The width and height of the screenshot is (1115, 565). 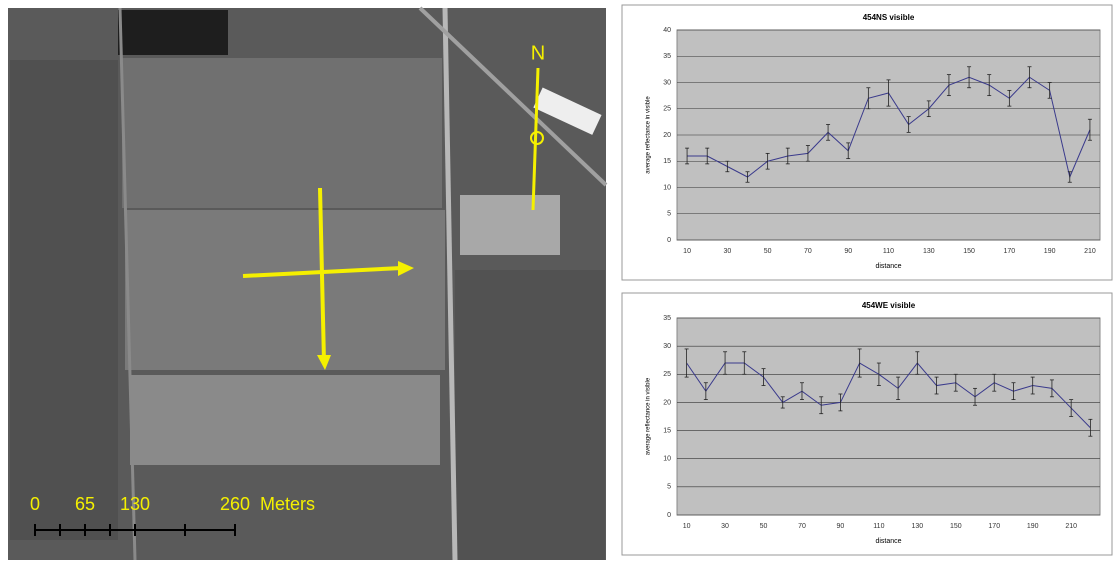 I want to click on scale-bar: Meters 0 65 130 260, so click(x=172, y=515).